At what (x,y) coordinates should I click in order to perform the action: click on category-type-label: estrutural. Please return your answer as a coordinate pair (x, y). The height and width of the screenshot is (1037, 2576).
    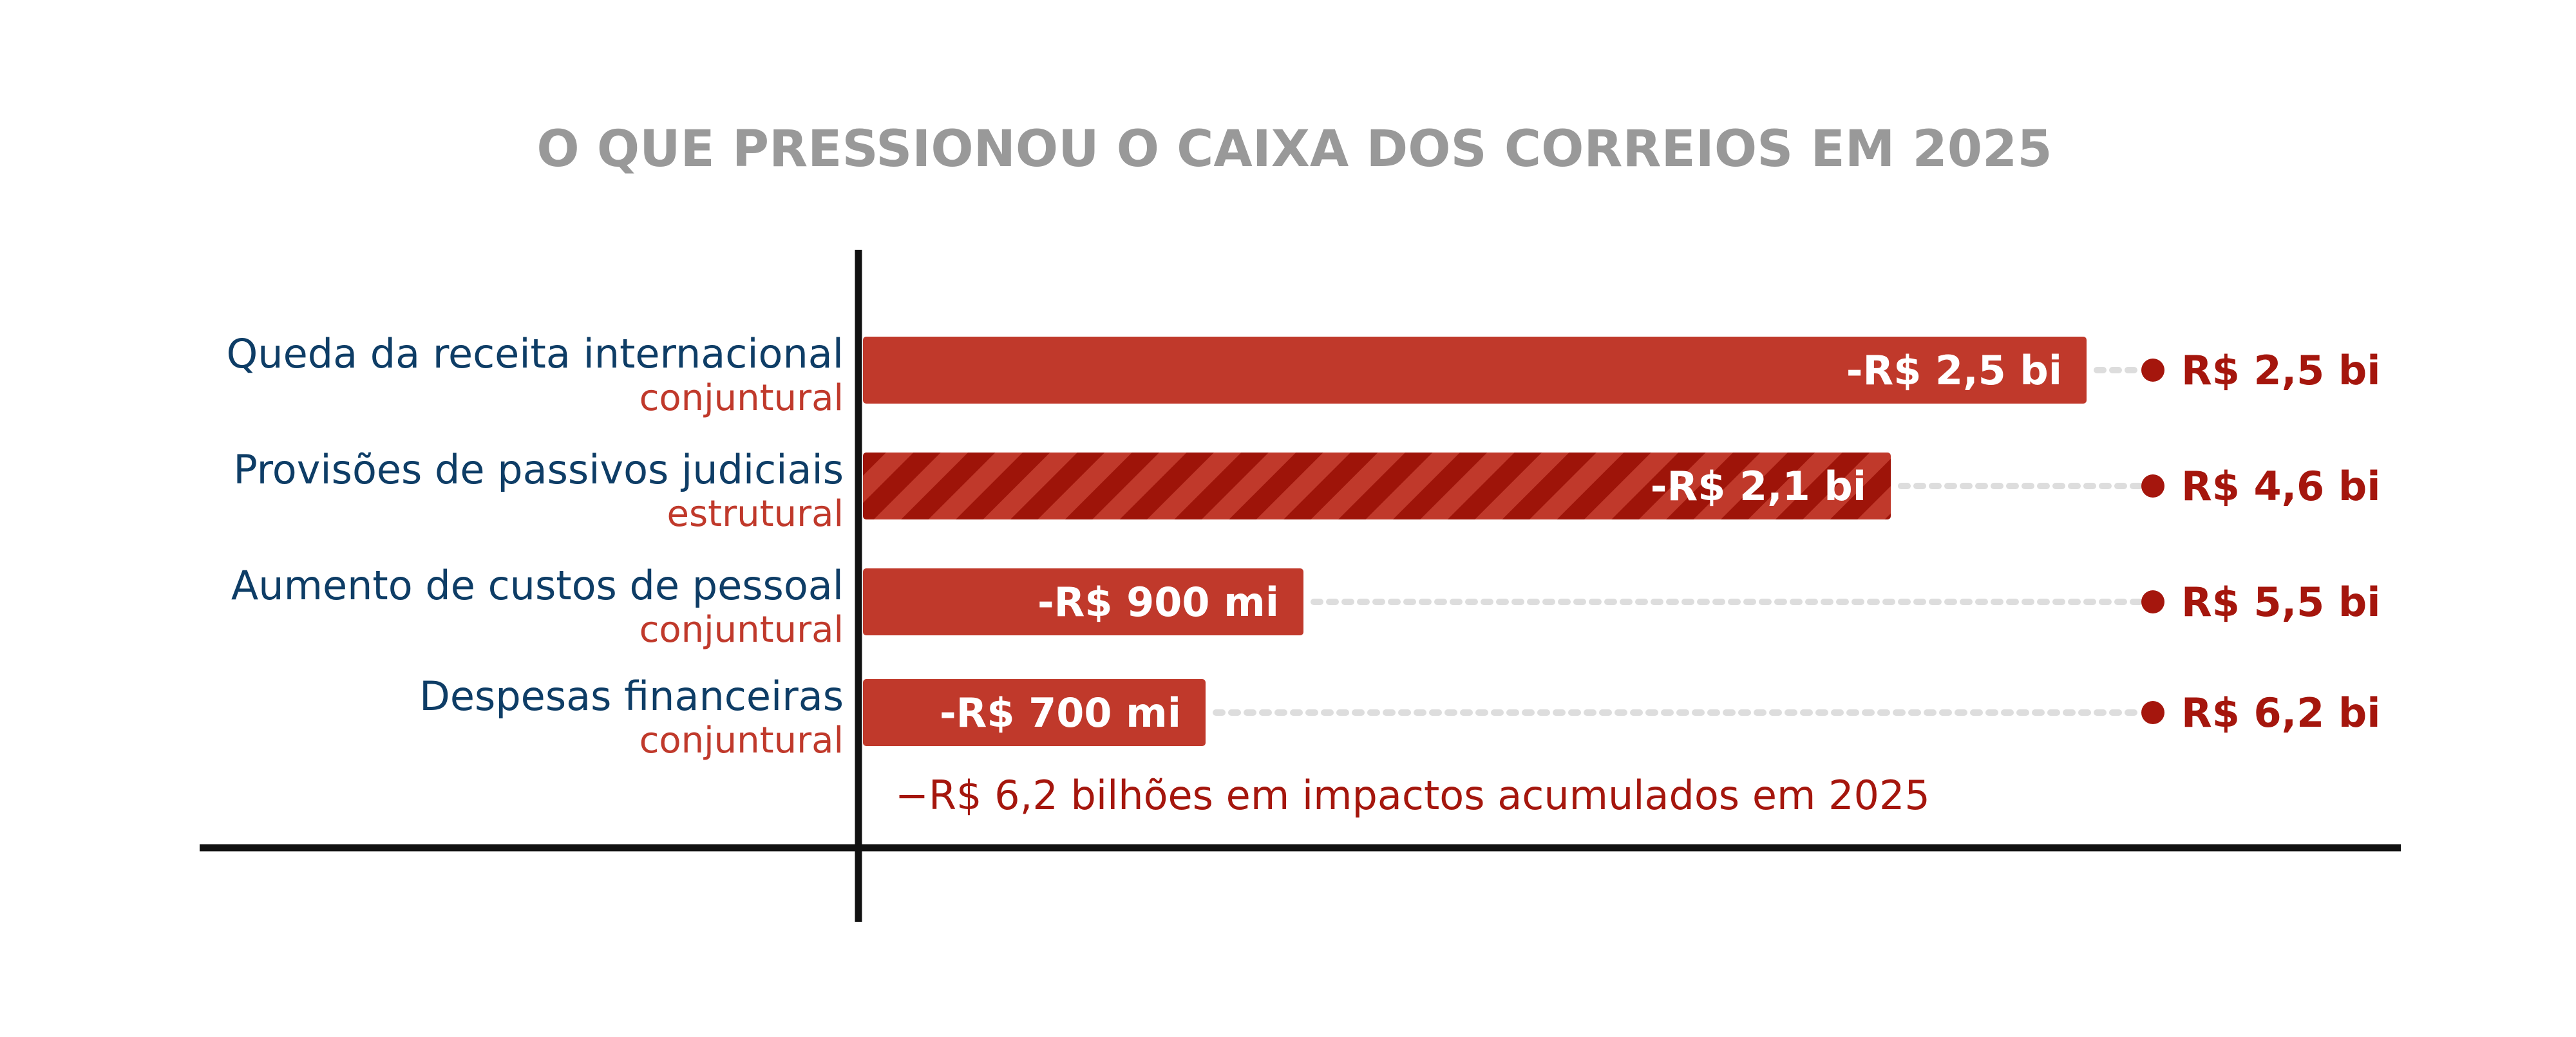
    Looking at the image, I should click on (755, 514).